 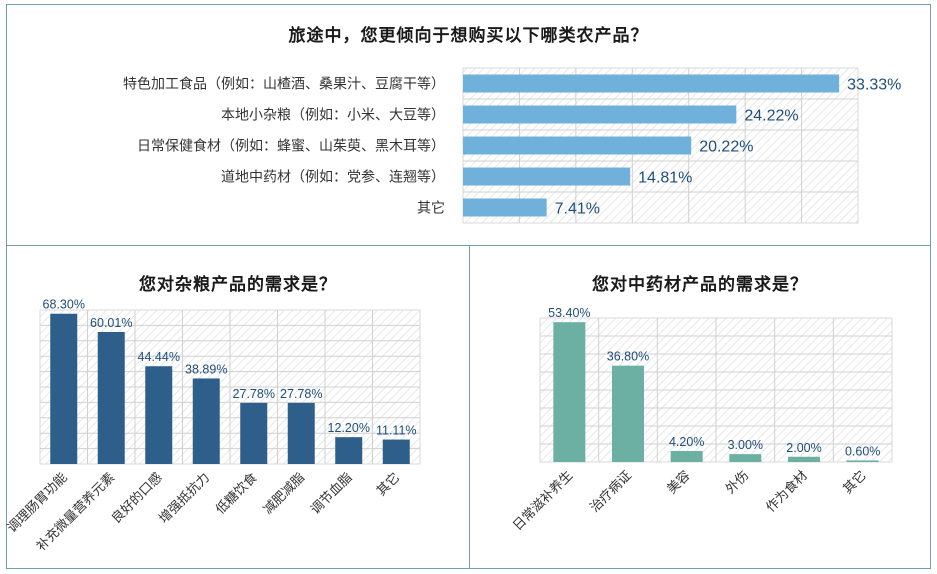 I want to click on data-label: 3.00%, so click(x=745, y=445).